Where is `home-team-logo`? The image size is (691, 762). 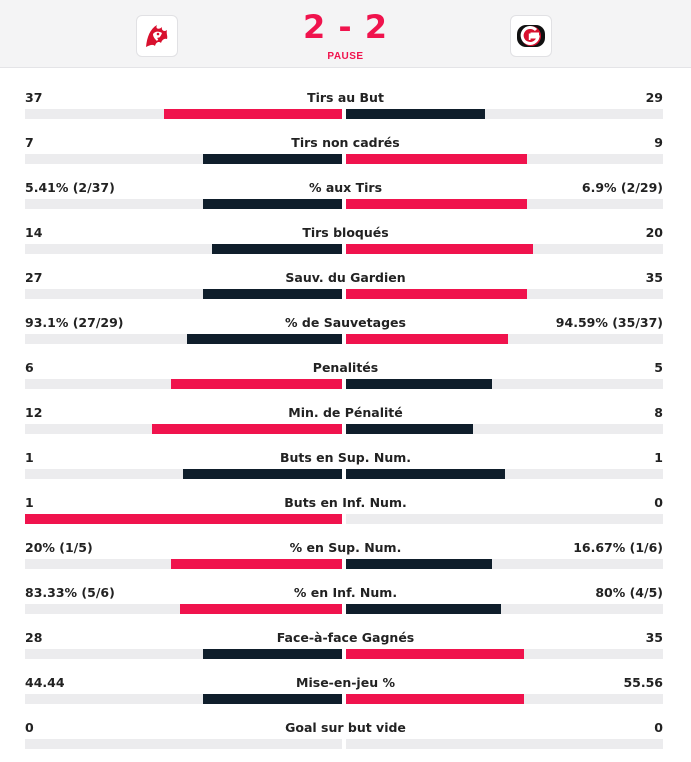 home-team-logo is located at coordinates (157, 36).